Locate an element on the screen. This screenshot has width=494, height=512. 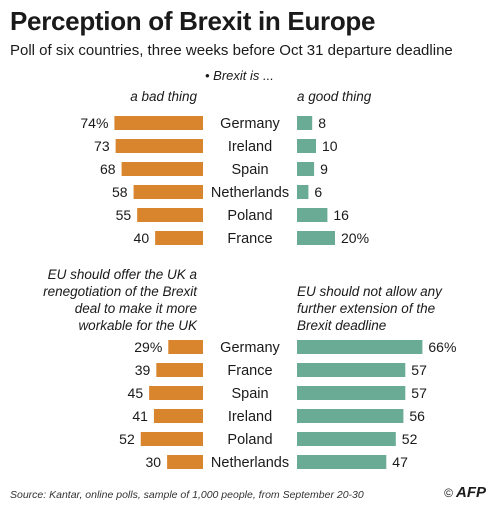
data-label-right: 52 is located at coordinates (410, 439).